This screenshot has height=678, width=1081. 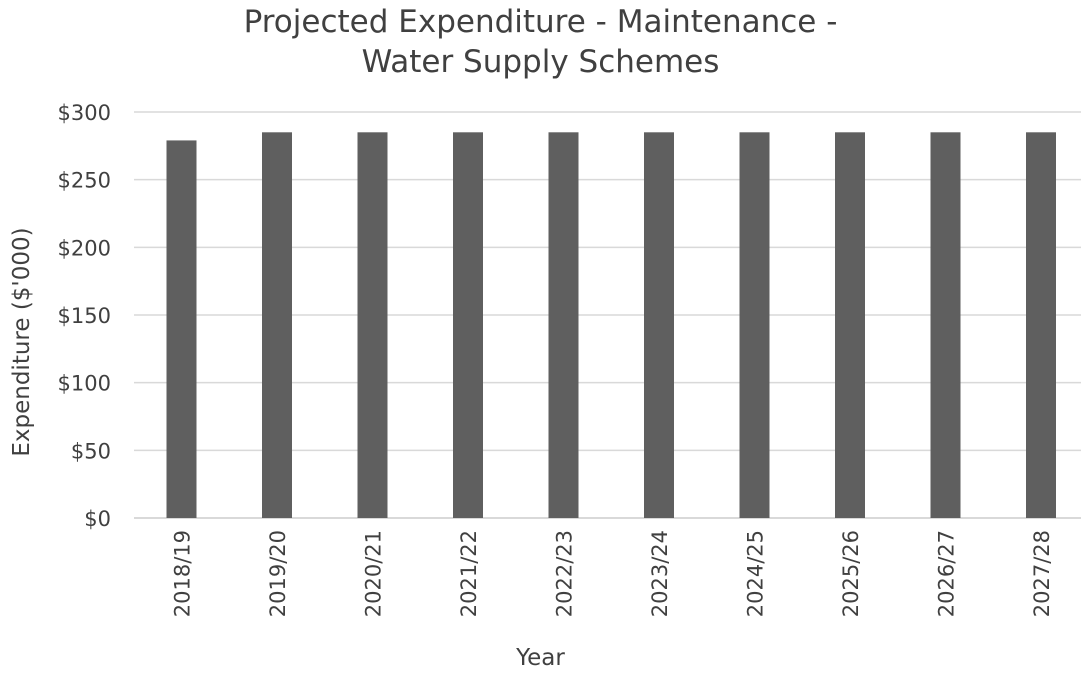 I want to click on x-tick-label: 2026/27, so click(x=947, y=573).